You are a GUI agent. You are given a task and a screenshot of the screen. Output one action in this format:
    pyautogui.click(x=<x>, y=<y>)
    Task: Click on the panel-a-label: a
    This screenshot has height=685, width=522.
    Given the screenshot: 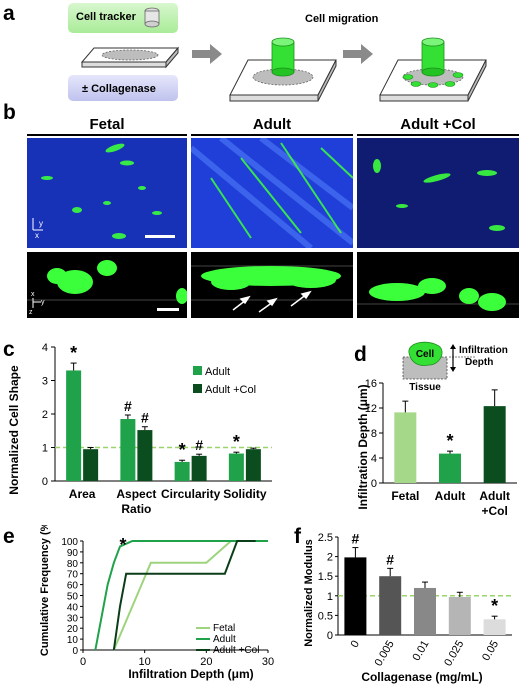 What is the action you would take?
    pyautogui.click(x=9, y=13)
    